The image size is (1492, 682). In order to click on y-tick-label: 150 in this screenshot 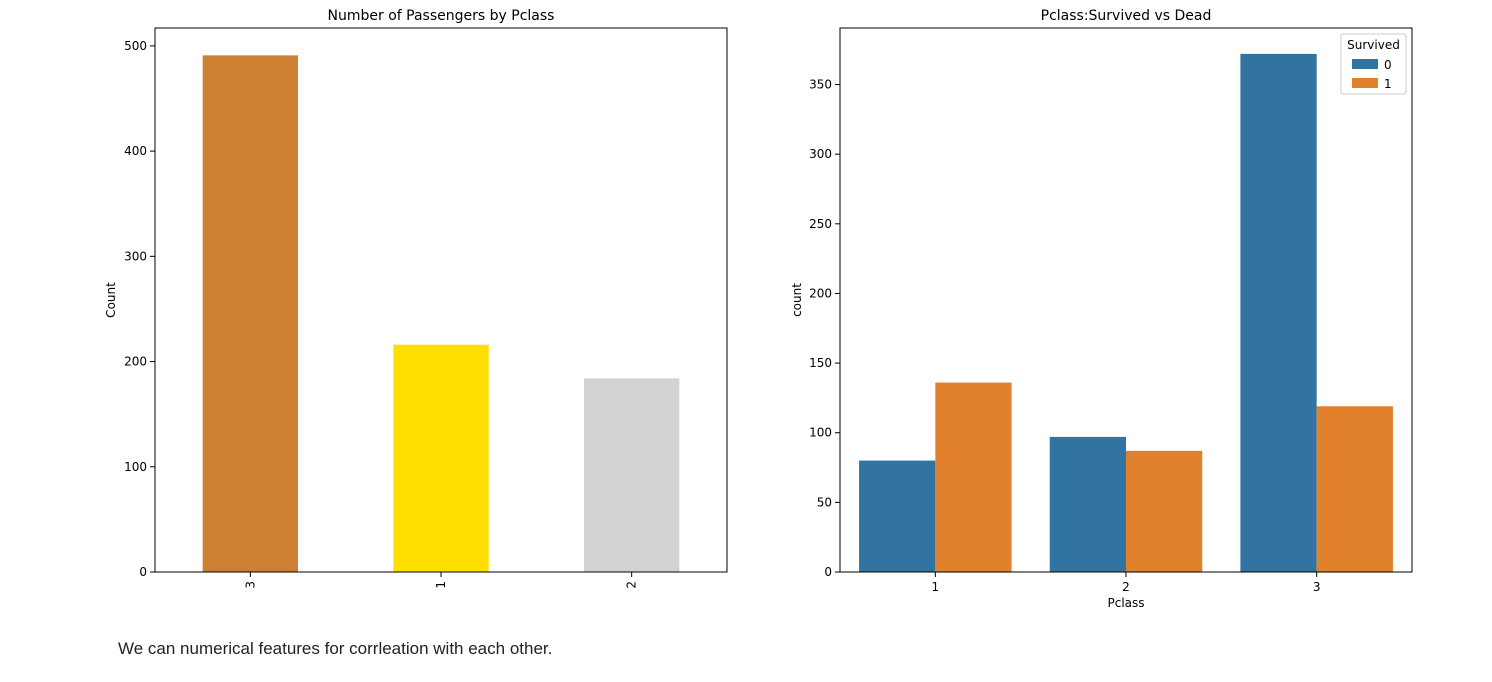, I will do `click(820, 363)`.